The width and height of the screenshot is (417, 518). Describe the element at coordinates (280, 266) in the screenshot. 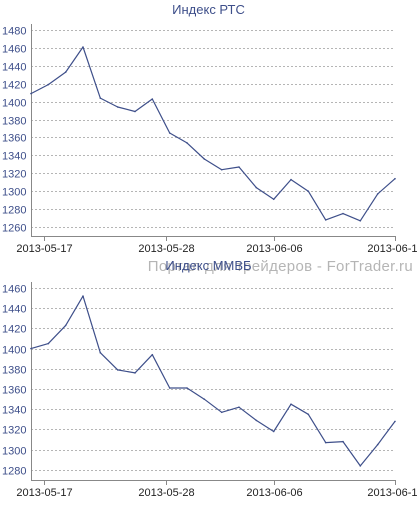

I see `watermark: Портал для трейдеров - ForTrader.ru` at that location.